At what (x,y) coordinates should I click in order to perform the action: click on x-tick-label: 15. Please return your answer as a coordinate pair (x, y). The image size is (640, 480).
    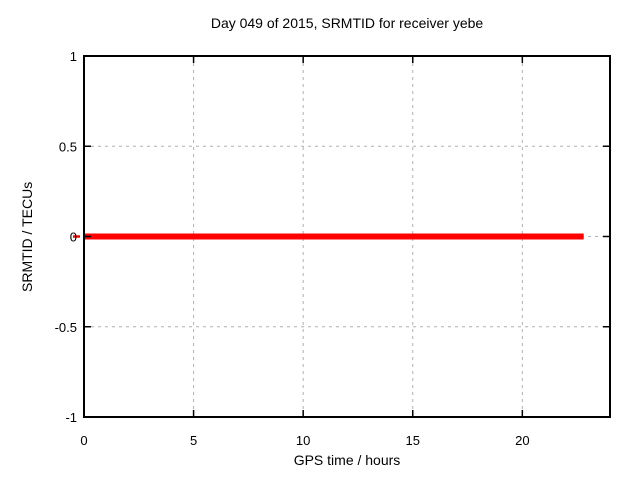
    Looking at the image, I should click on (413, 440).